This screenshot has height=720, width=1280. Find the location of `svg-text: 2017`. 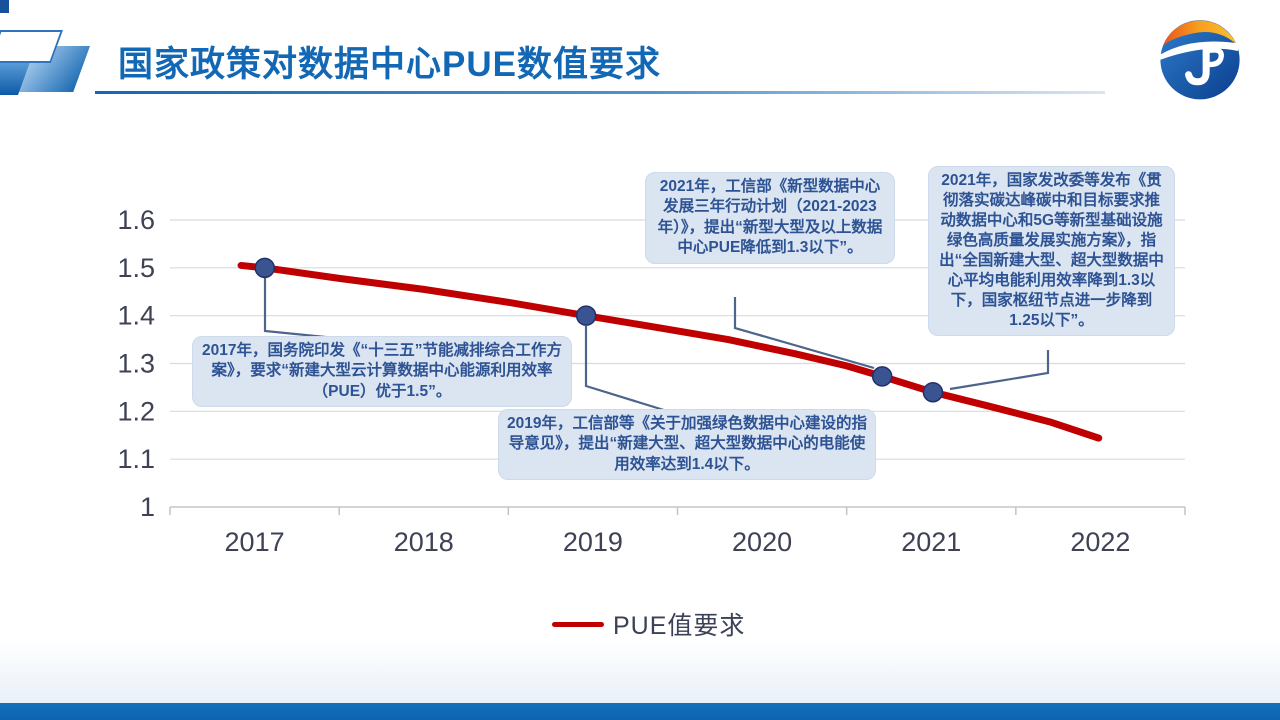

svg-text: 2017 is located at coordinates (255, 542).